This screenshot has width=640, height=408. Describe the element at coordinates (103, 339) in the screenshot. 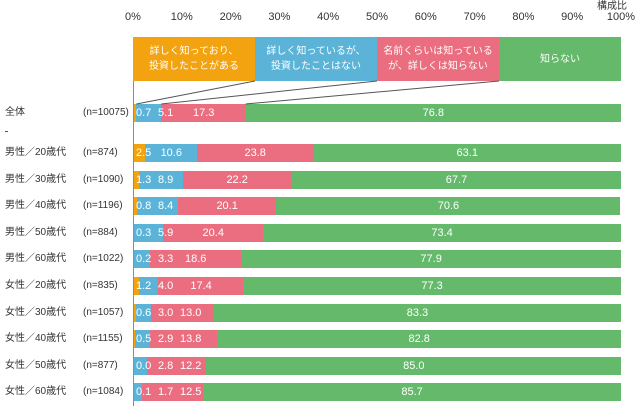

I see `sample-size-label: (n=1155)` at that location.